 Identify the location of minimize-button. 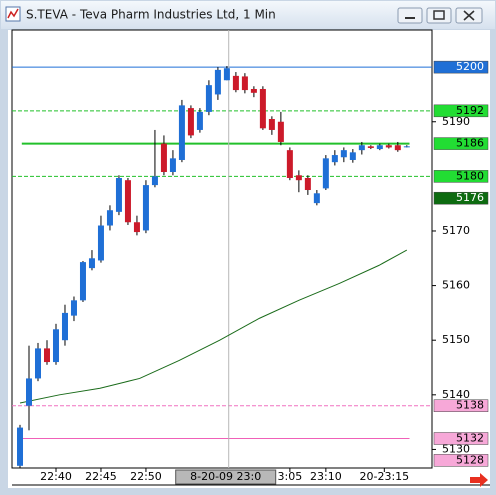
(410, 15).